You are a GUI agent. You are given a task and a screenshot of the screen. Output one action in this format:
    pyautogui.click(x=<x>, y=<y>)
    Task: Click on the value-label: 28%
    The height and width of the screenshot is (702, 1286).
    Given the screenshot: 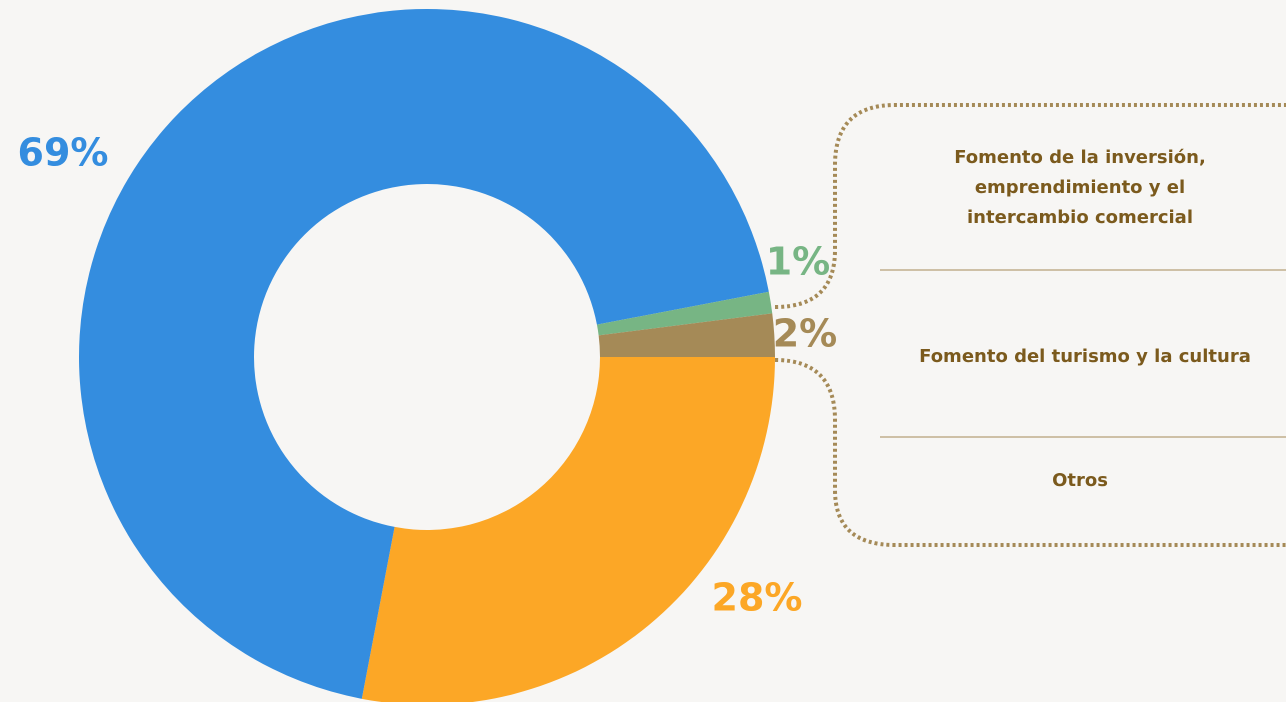 What is the action you would take?
    pyautogui.click(x=757, y=598)
    